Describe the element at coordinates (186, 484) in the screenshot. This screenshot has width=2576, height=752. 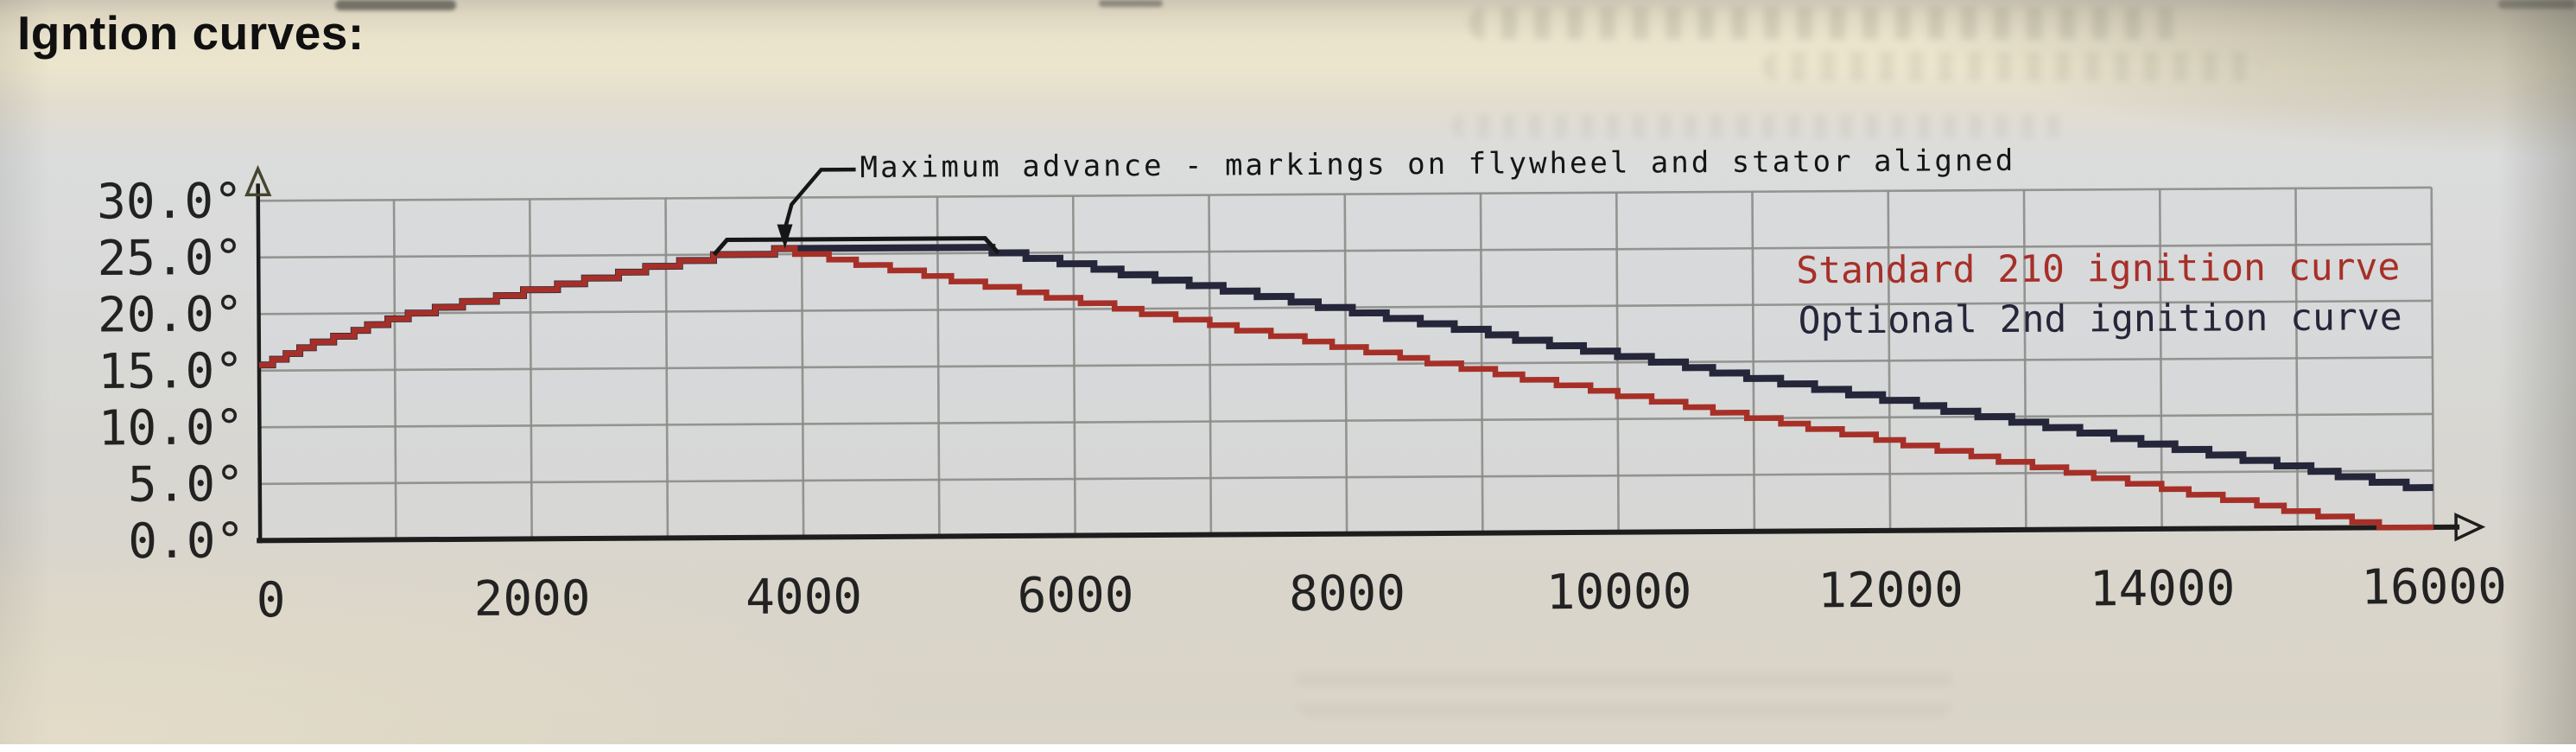
I see `y-tick-label: 5.0°` at that location.